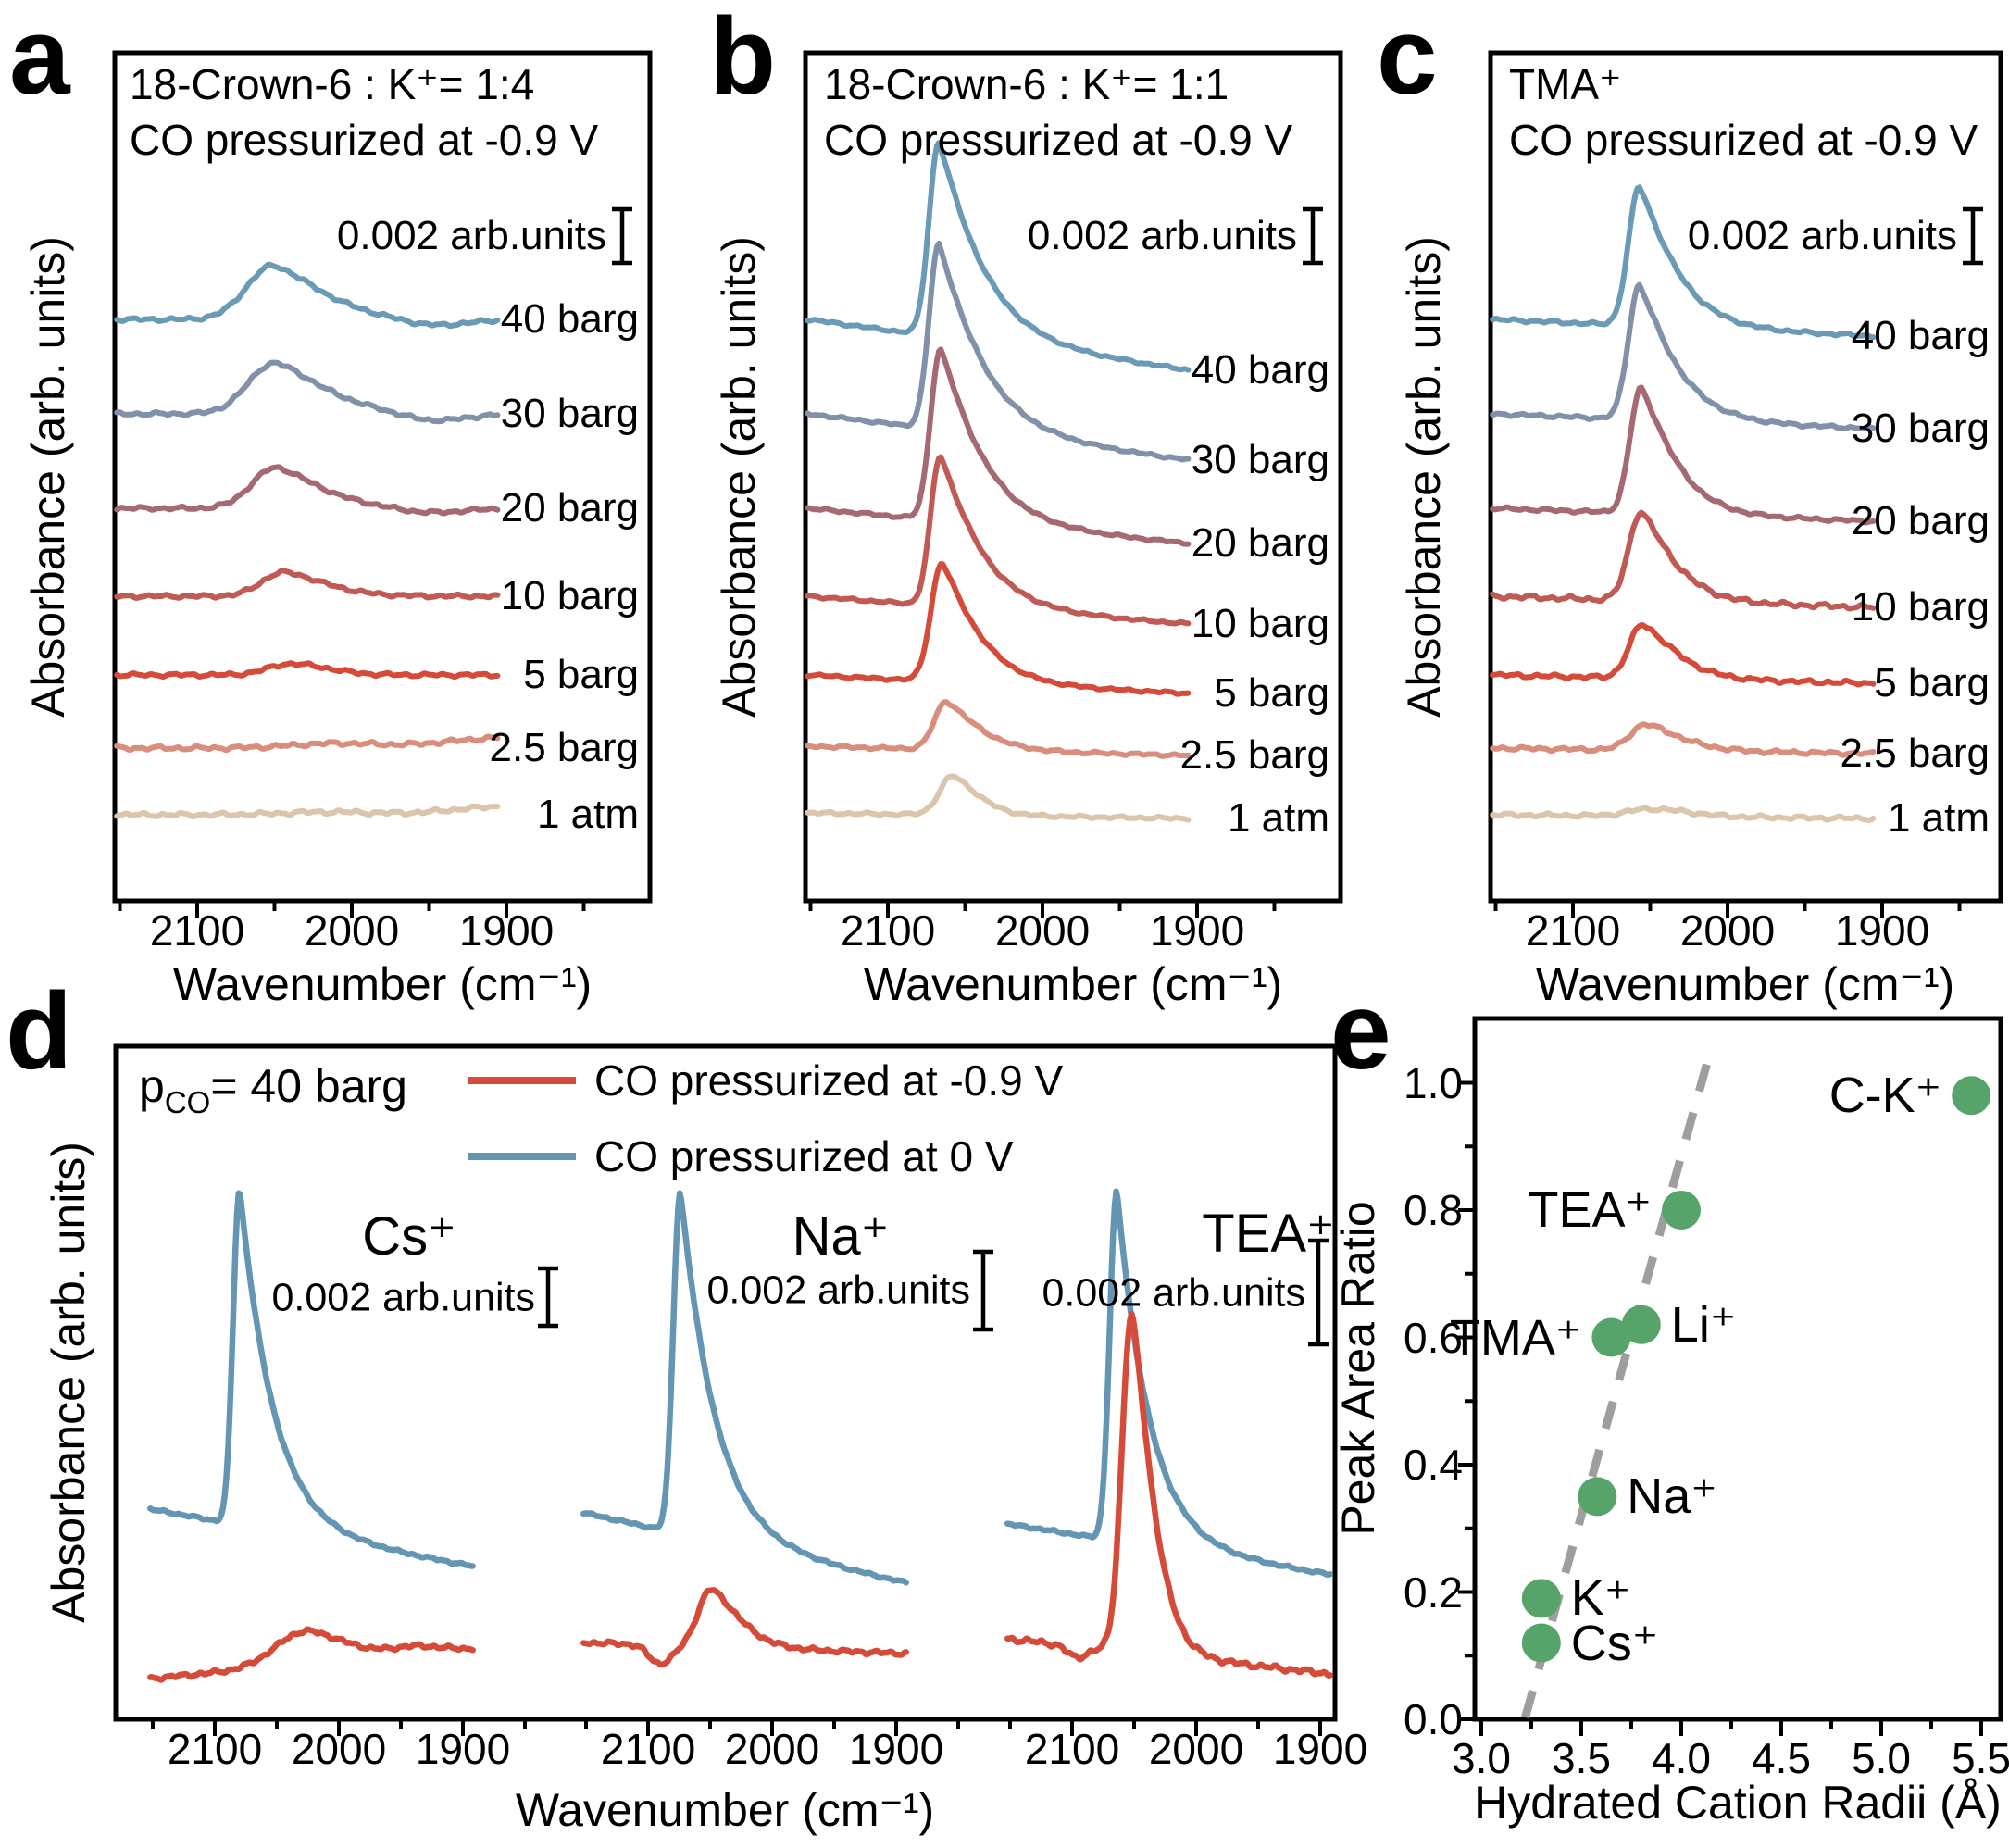  I want to click on panel-e-x-tick-label: 4.0, so click(1681, 1758).